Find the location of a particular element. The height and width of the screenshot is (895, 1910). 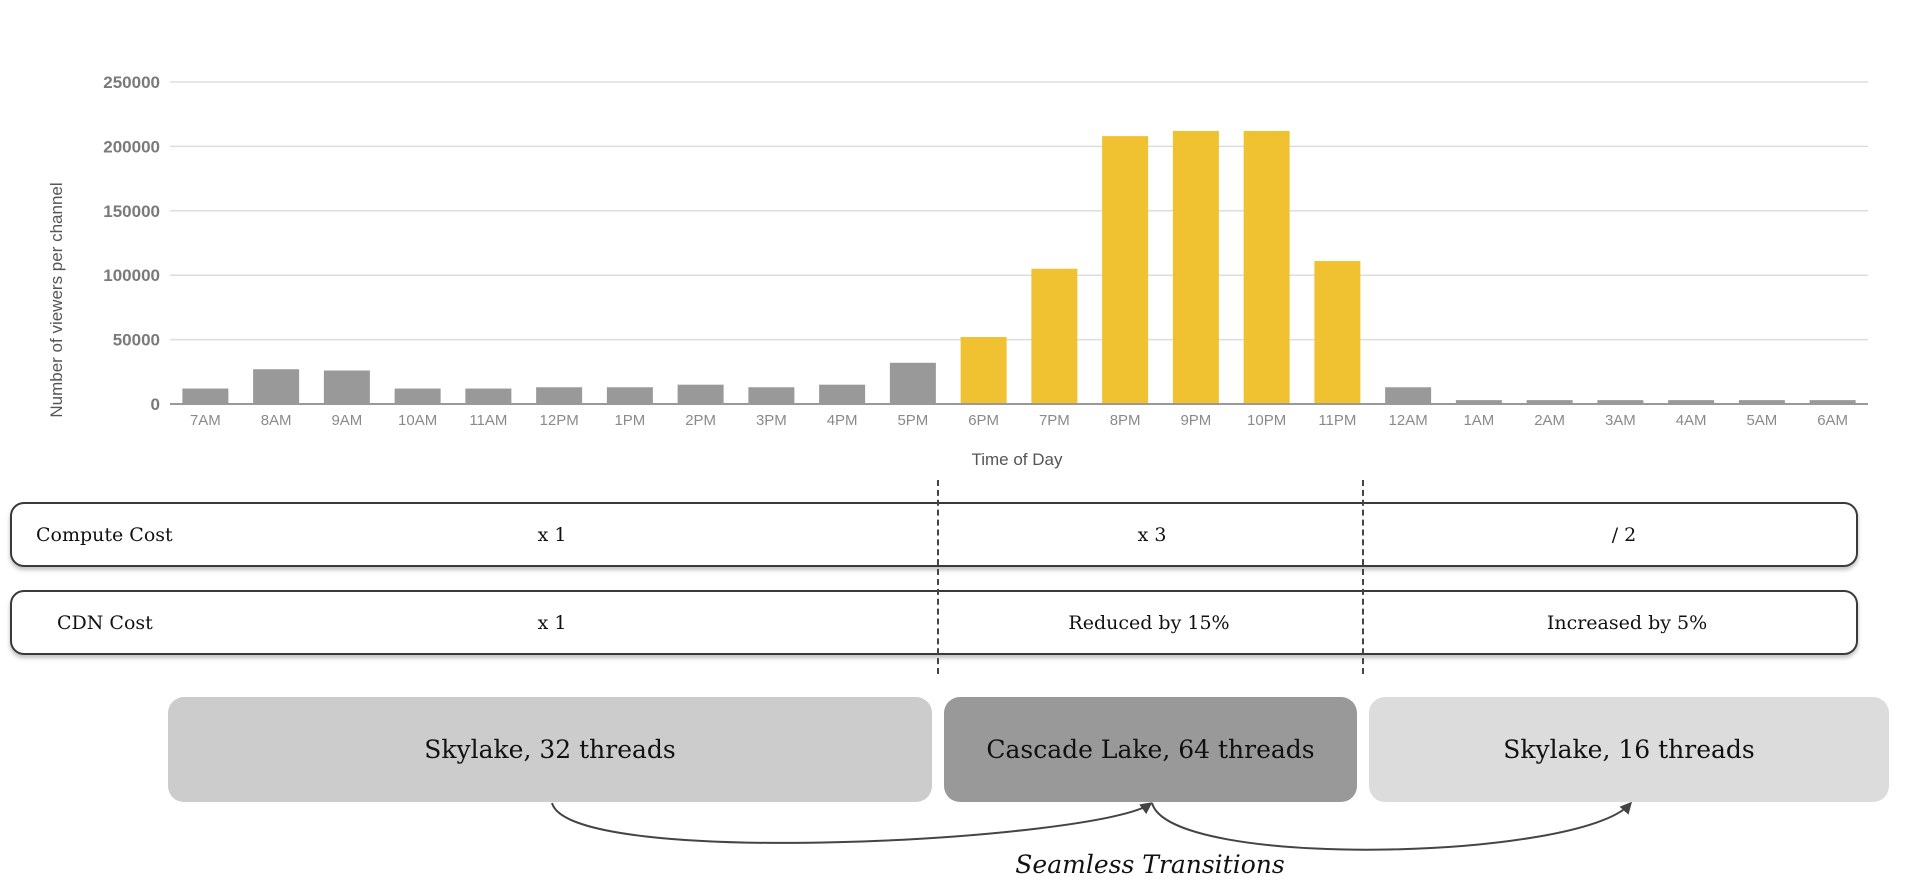

bar-10am is located at coordinates (417, 396).